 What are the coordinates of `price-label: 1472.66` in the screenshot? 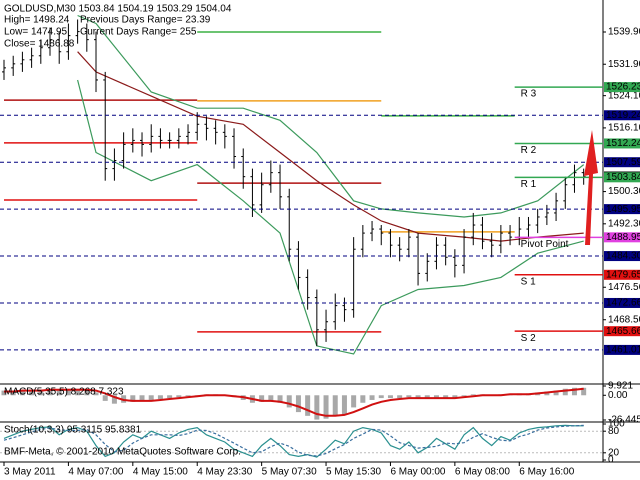 It's located at (623, 303).